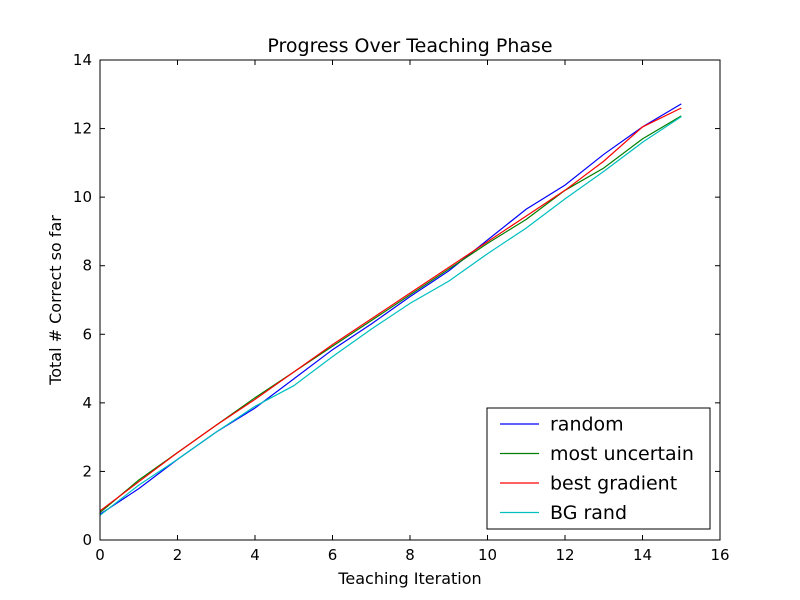  I want to click on x-tick-label: 2, so click(178, 555).